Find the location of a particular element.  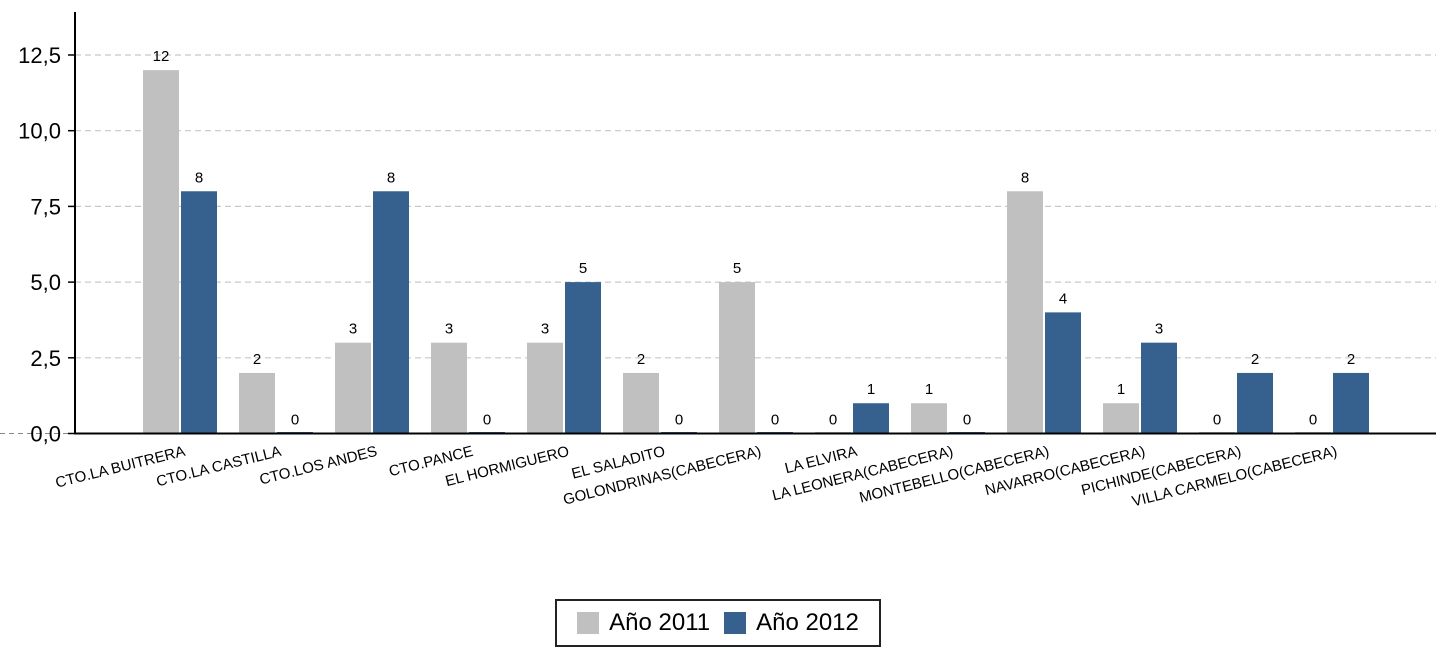

legend-item-2011: Año 2011 is located at coordinates (643, 623).